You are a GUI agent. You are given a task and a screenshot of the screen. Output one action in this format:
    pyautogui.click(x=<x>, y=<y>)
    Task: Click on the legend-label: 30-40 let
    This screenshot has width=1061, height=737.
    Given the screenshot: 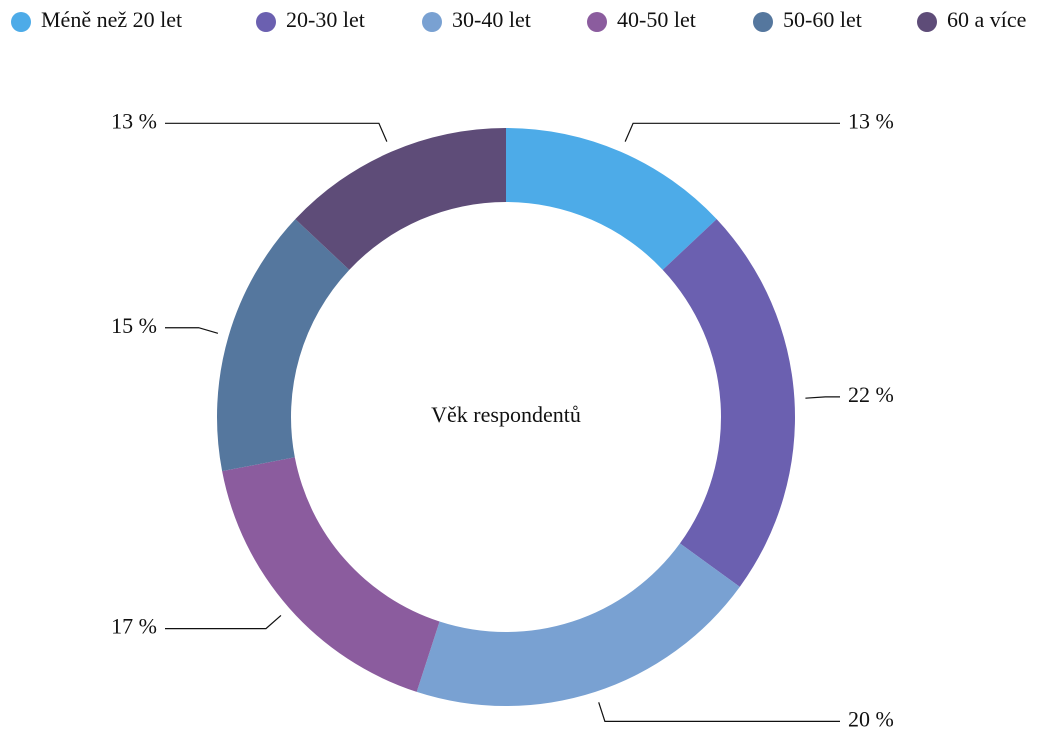 What is the action you would take?
    pyautogui.click(x=491, y=19)
    